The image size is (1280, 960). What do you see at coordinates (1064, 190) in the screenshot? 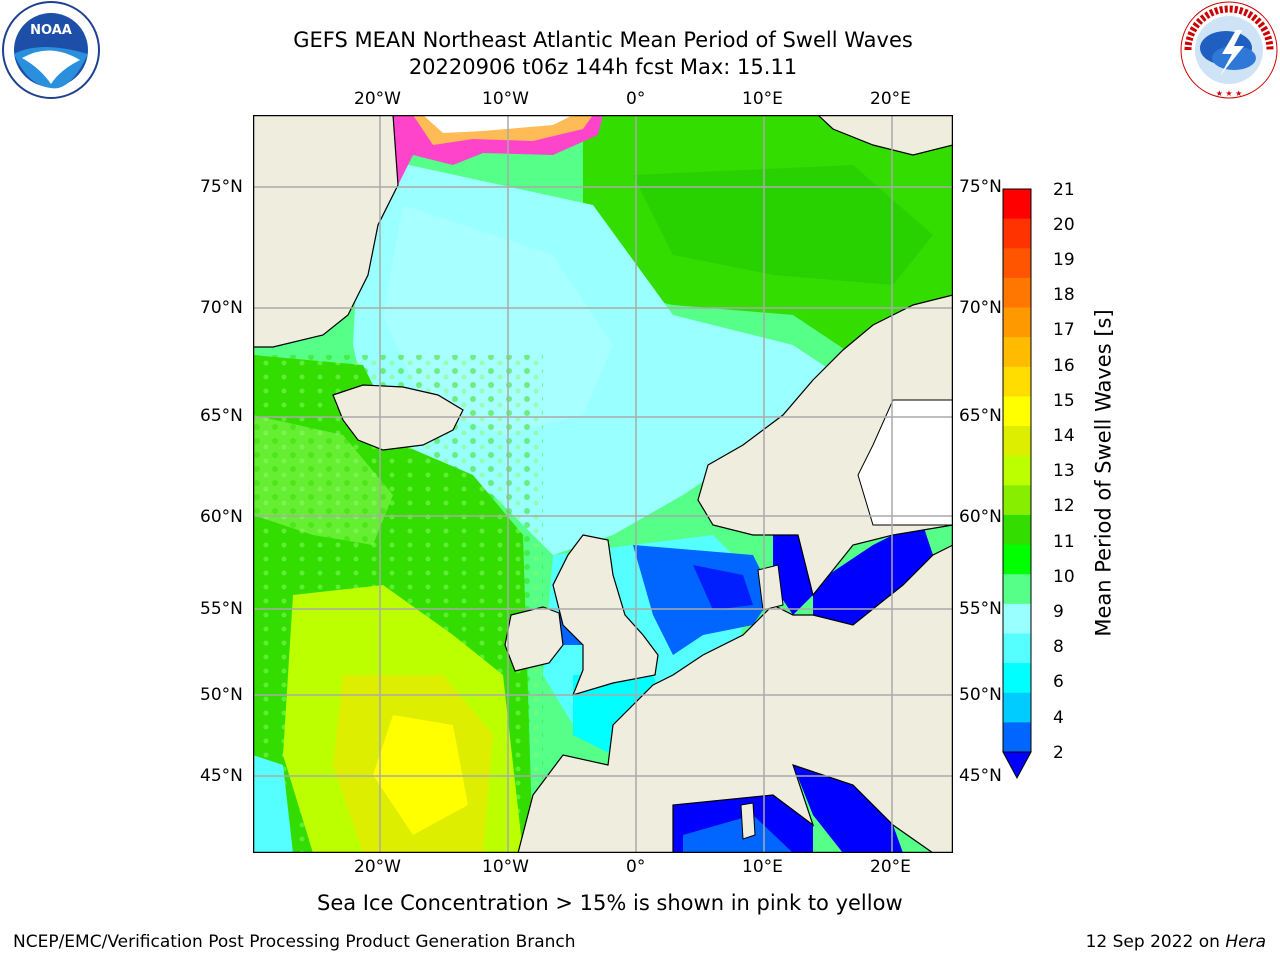
I see `colorbar-tick: 21` at bounding box center [1064, 190].